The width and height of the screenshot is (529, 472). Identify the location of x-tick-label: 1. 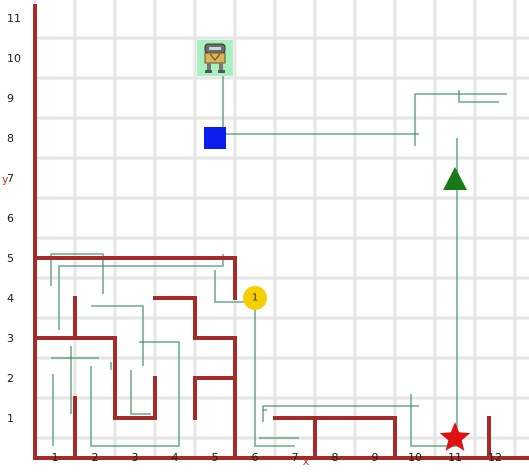
(55, 457).